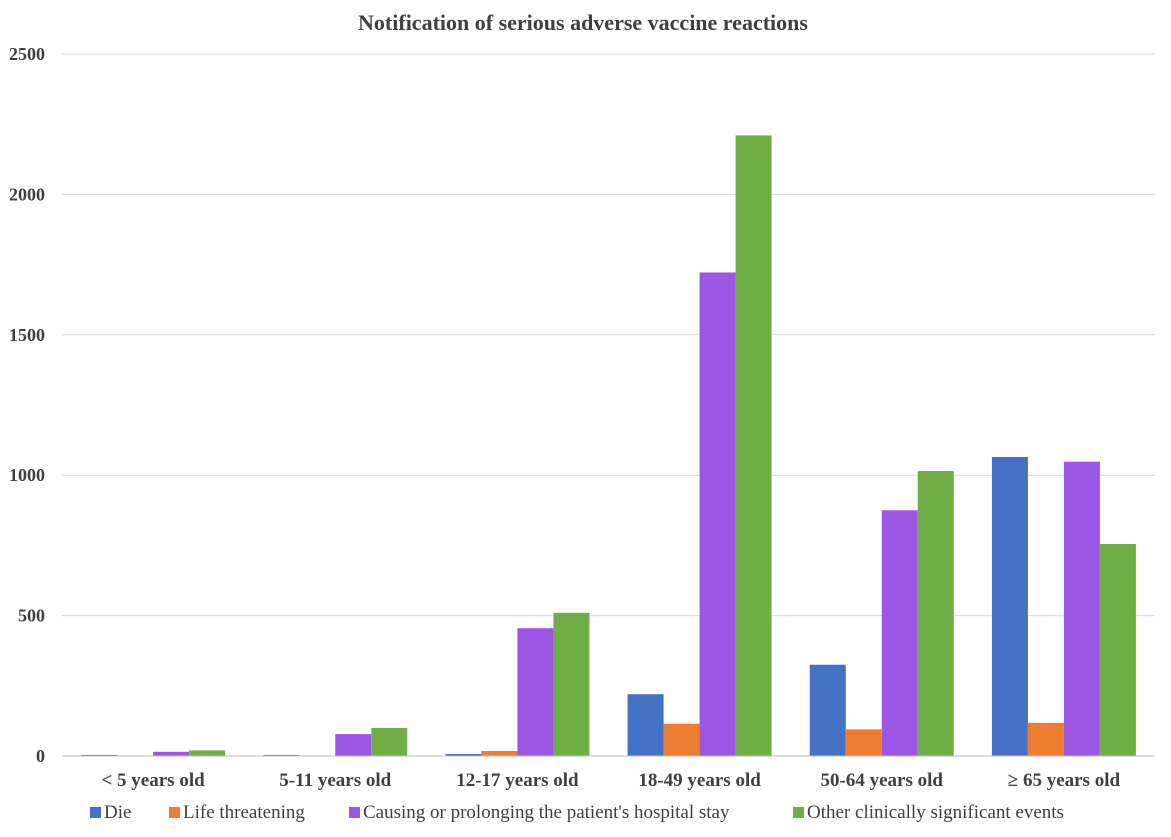  What do you see at coordinates (935, 812) in the screenshot?
I see `legend-label: Other clinically significant events` at bounding box center [935, 812].